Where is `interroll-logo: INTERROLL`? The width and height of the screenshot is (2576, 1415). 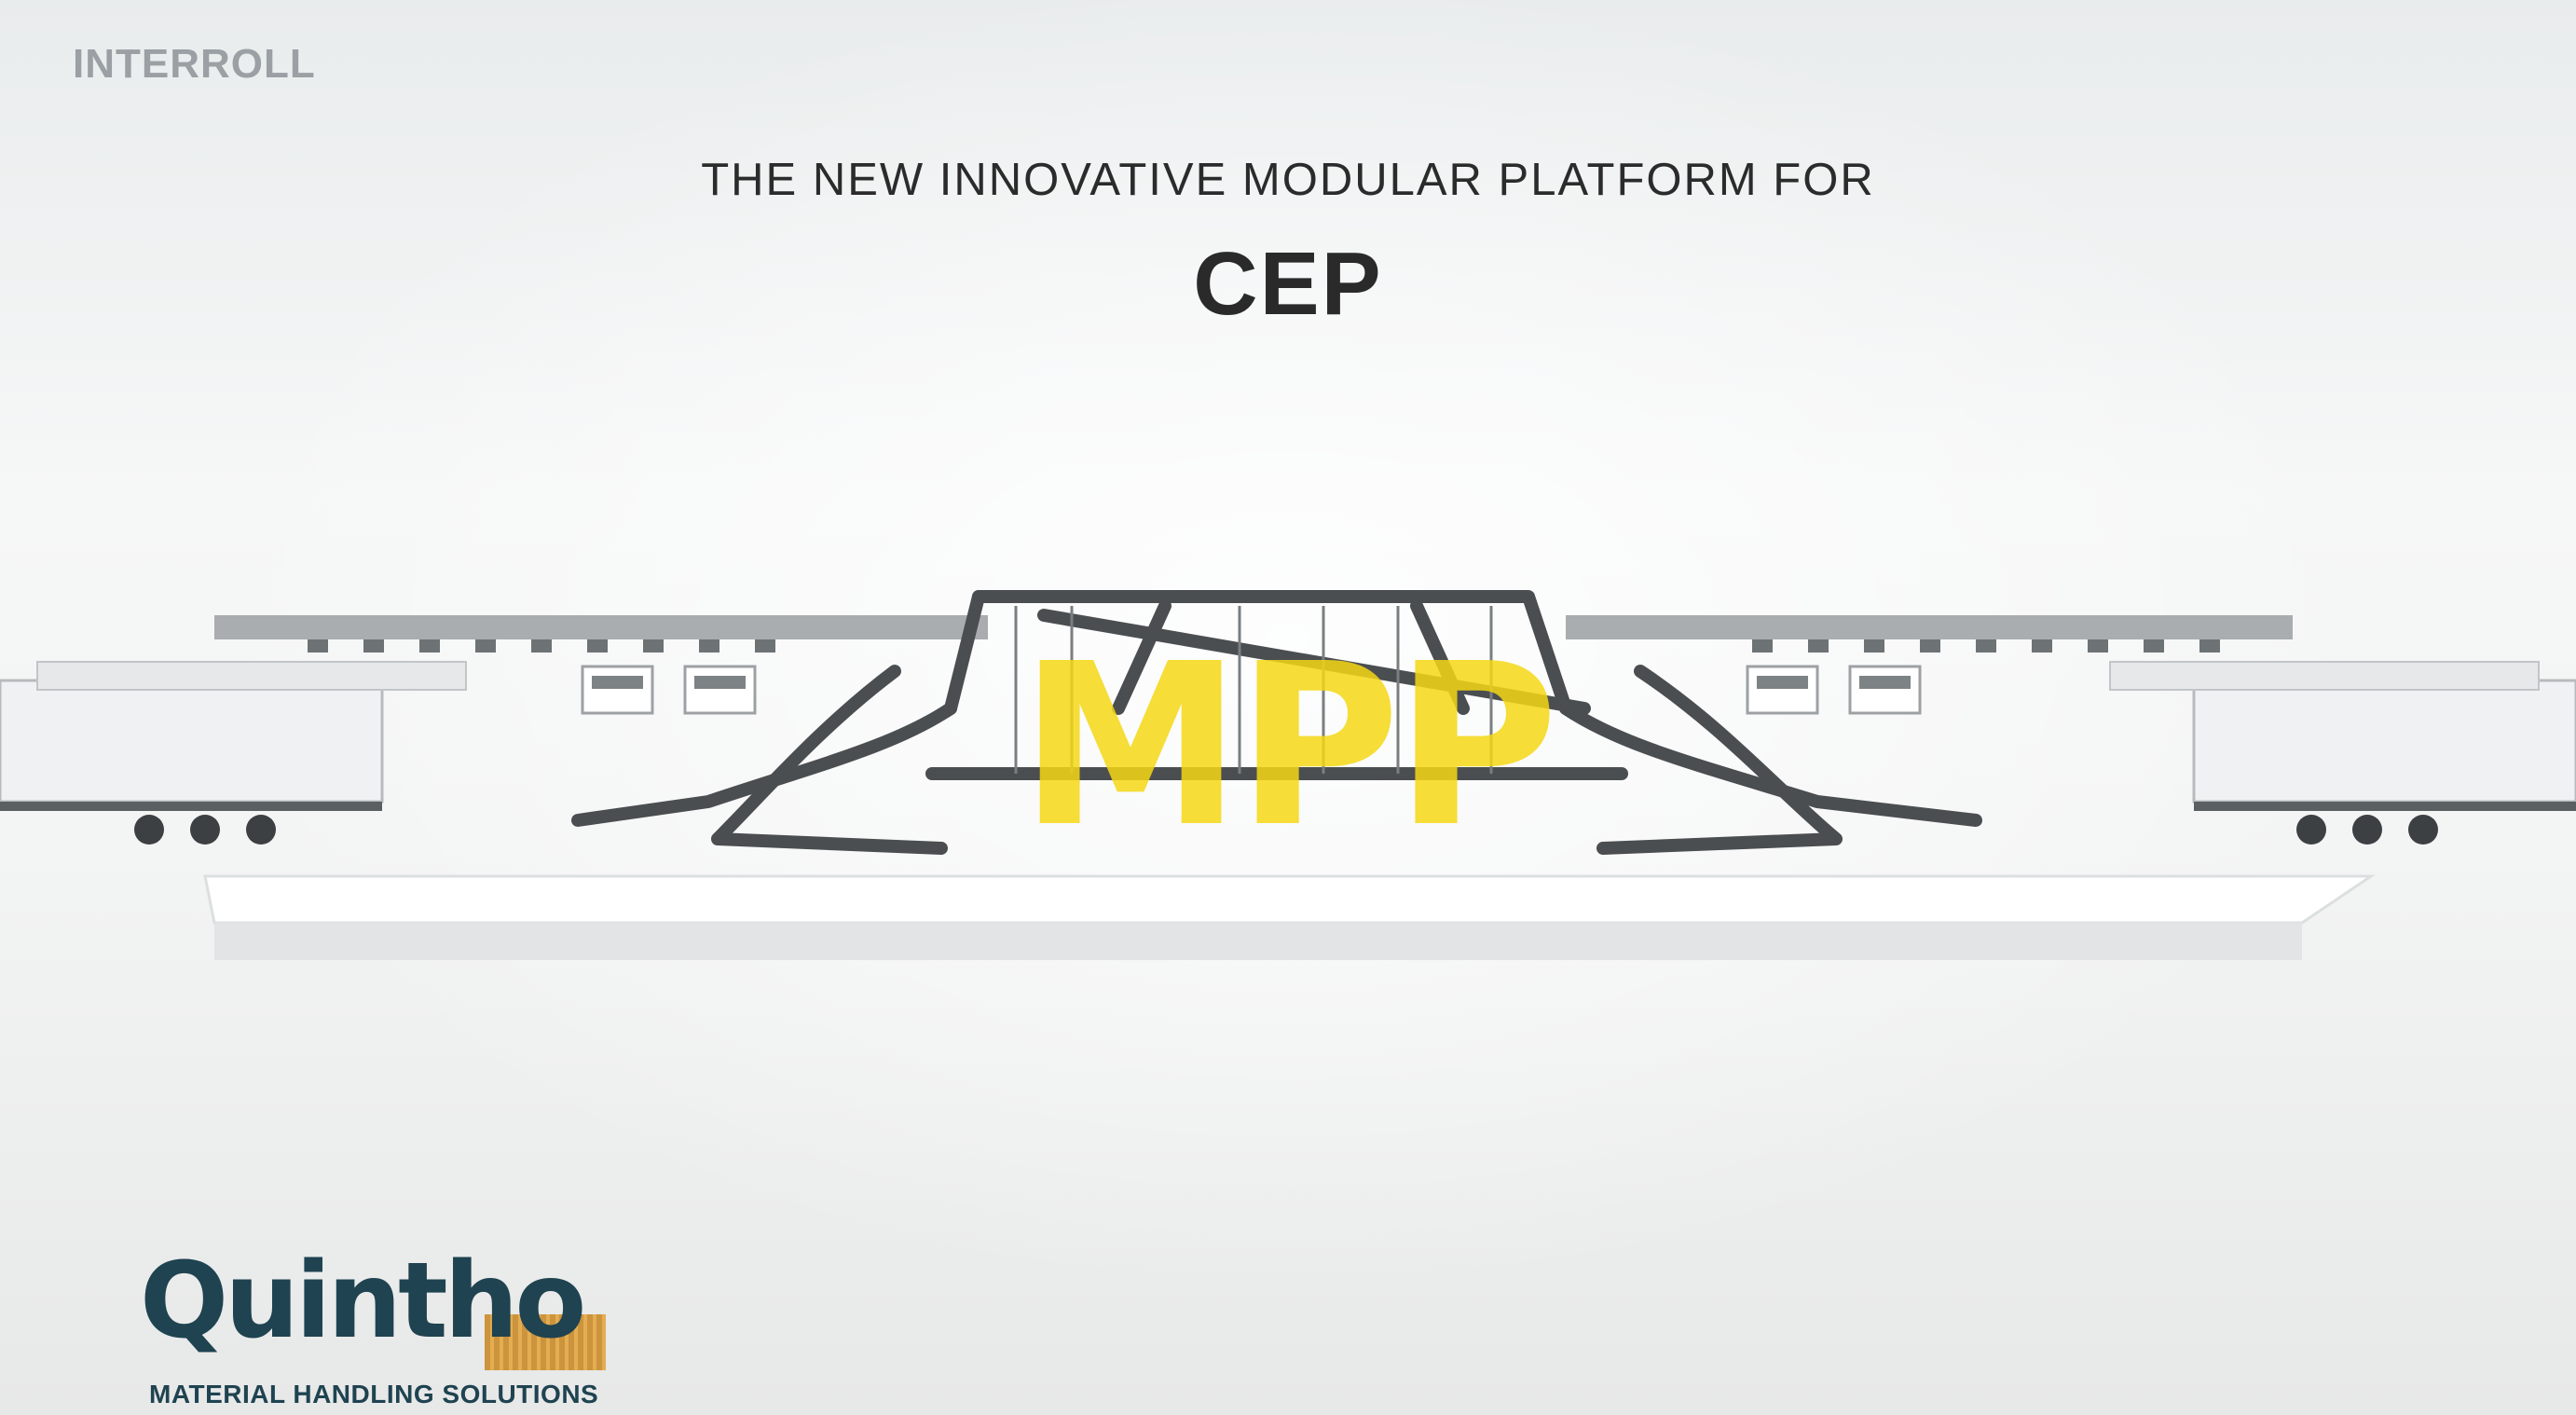 interroll-logo: INTERROLL is located at coordinates (194, 64).